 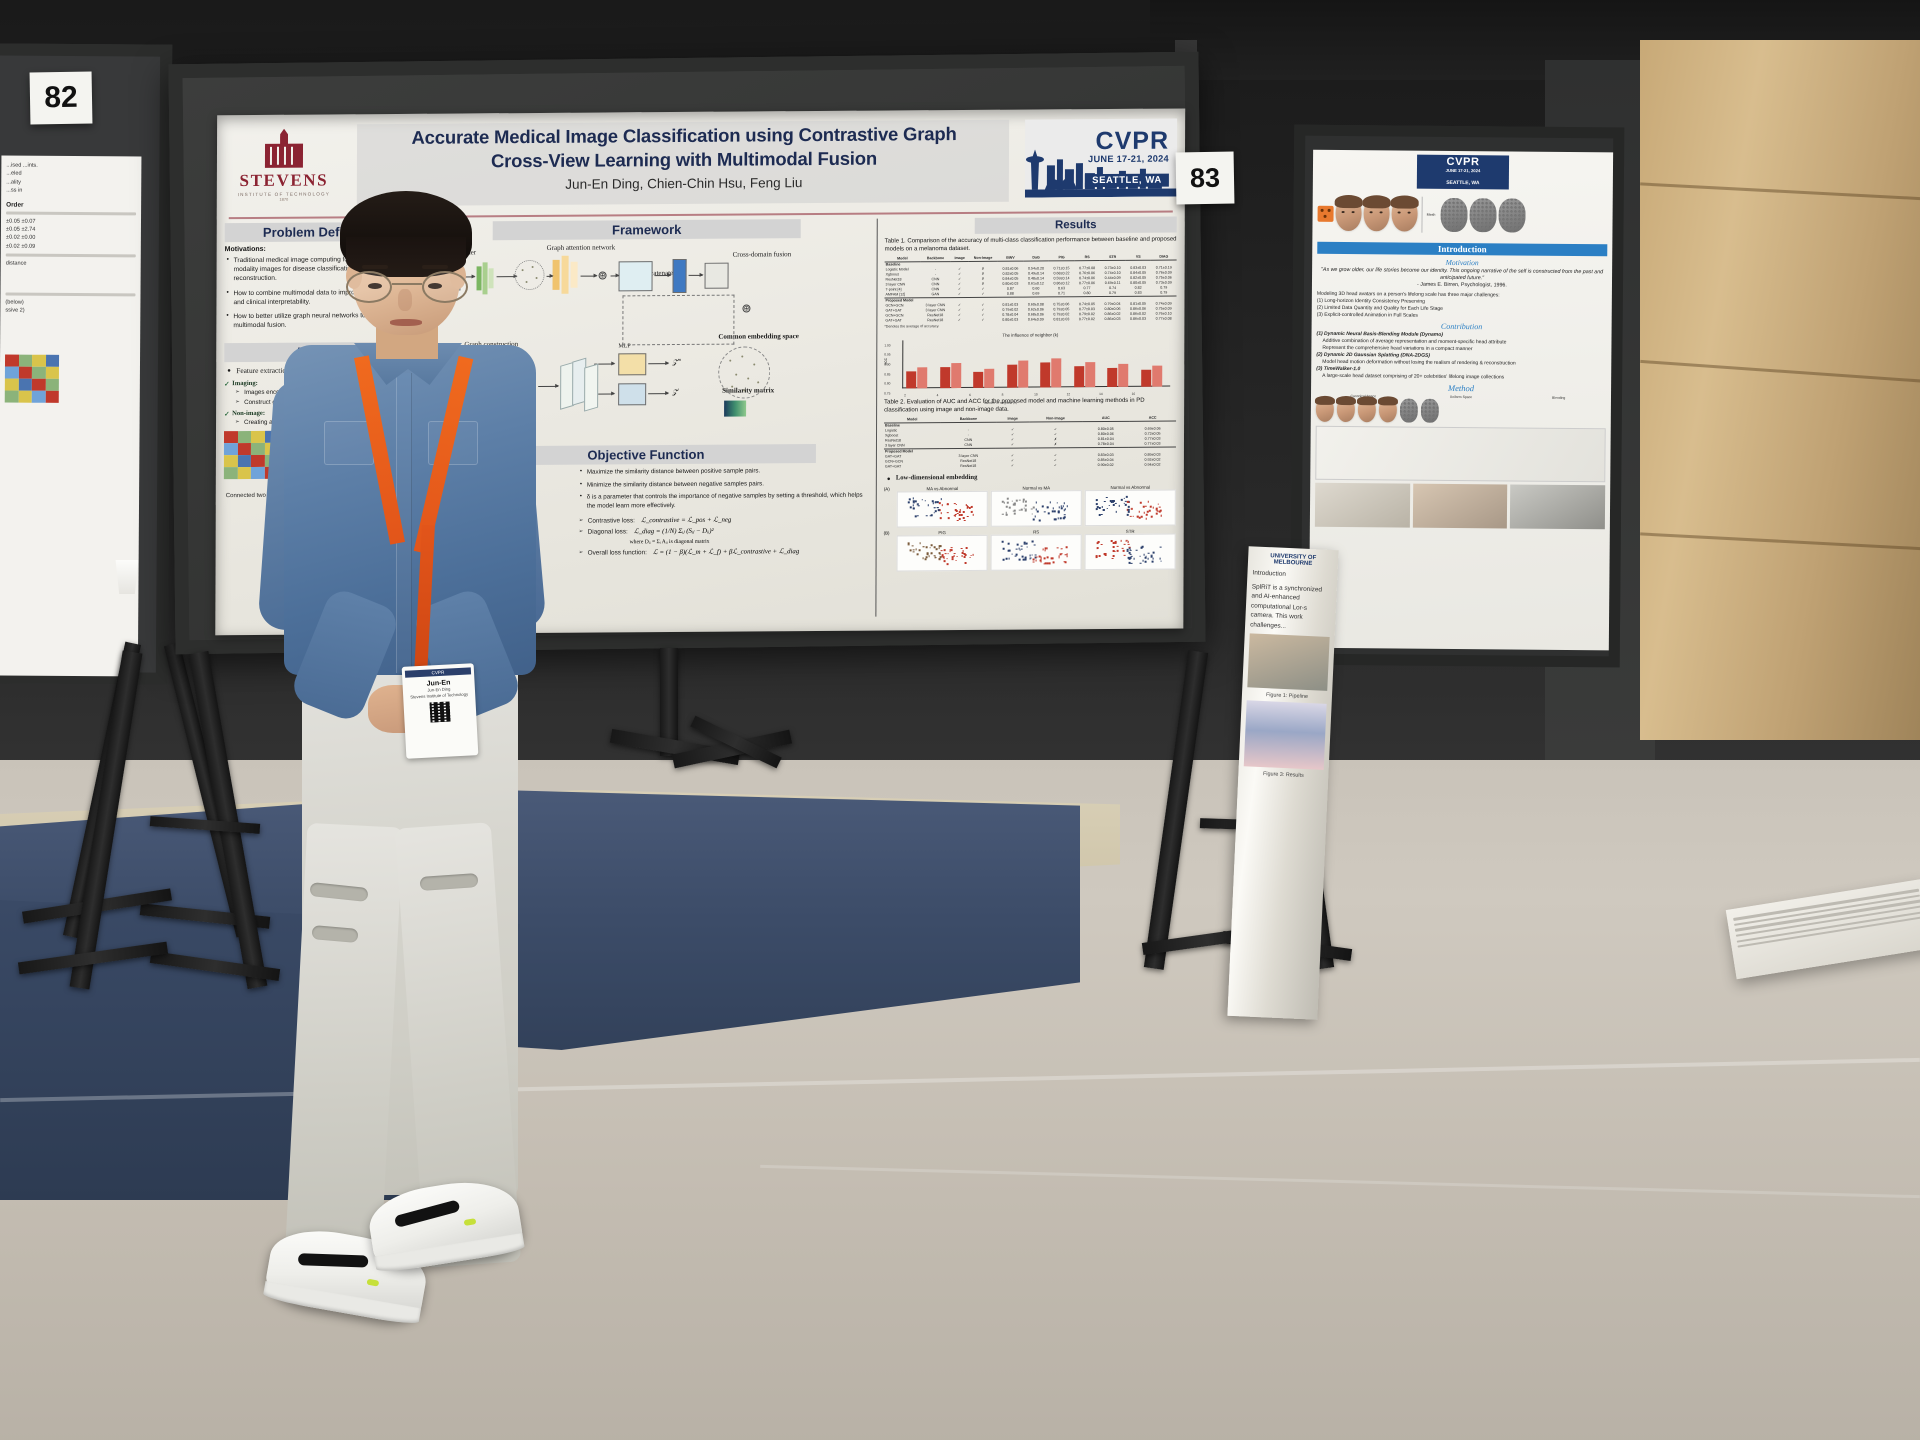 I want to click on table-cell: 0.86±0.03, so click(x=1112, y=319).